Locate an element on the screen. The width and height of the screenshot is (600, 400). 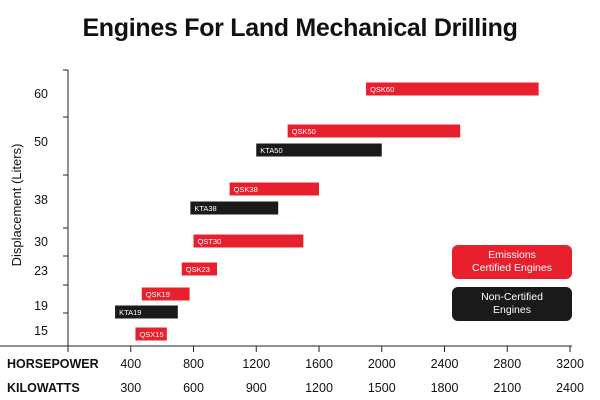
y-tick-label: 19 is located at coordinates (41, 306).